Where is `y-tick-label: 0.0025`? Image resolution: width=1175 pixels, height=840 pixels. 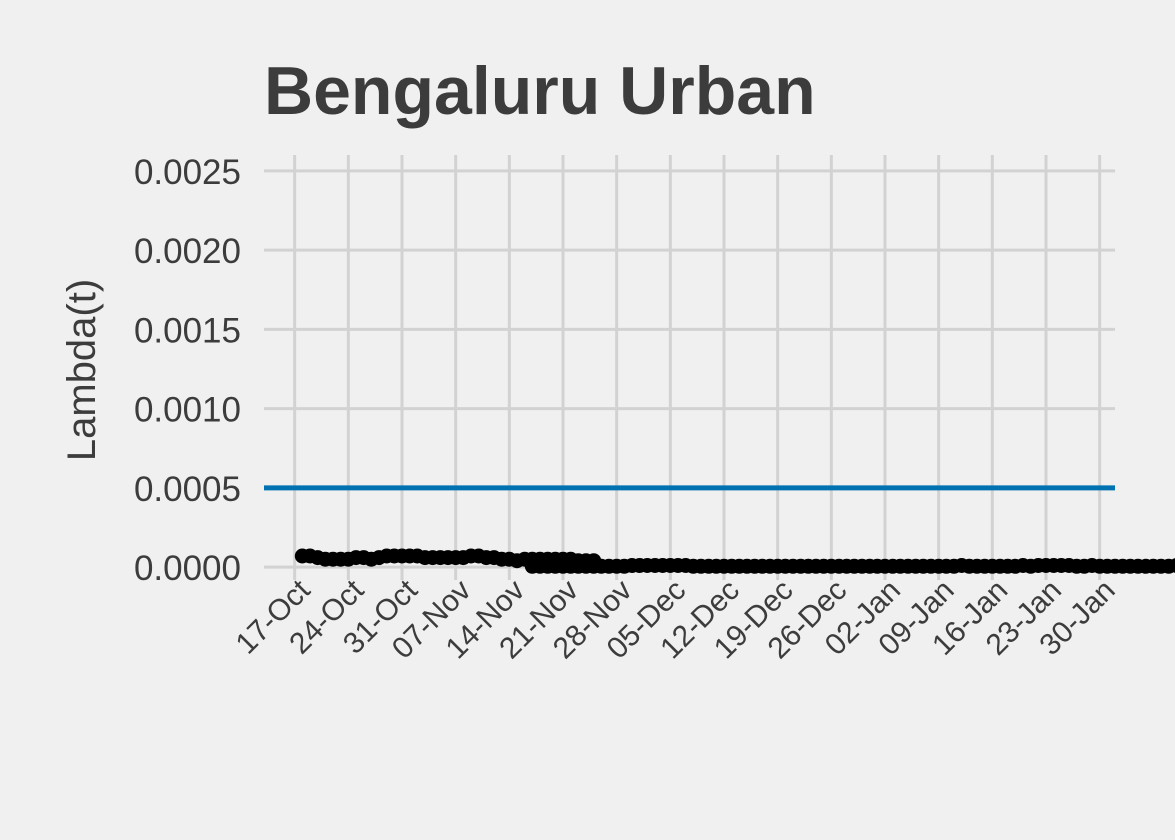
y-tick-label: 0.0025 is located at coordinates (187, 172).